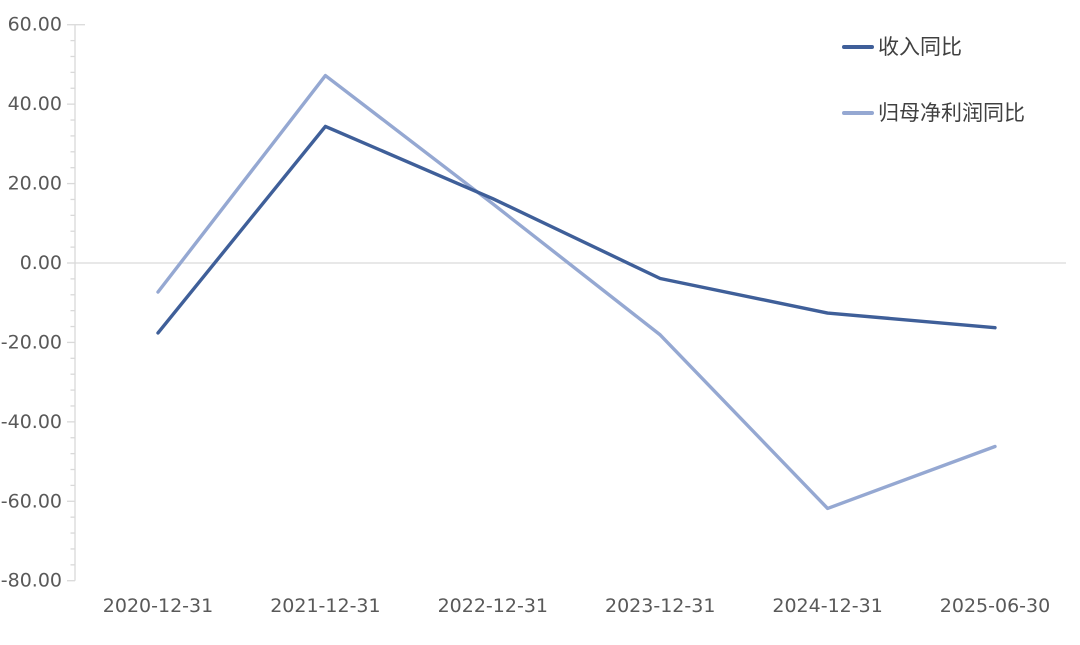 The image size is (1080, 645). Describe the element at coordinates (35, 104) in the screenshot. I see `y-axis-tick-label: 40.00` at that location.